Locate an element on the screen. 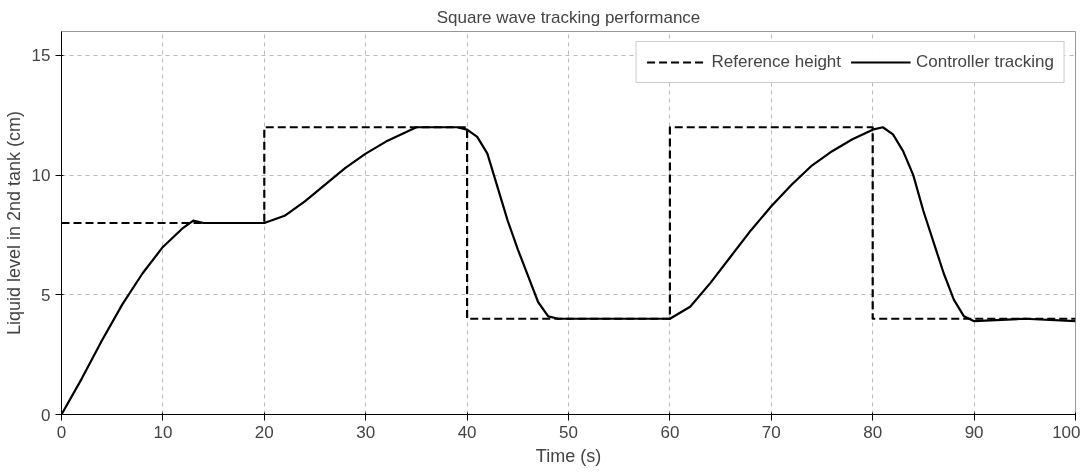  y-tick-label: 15 is located at coordinates (41, 56).